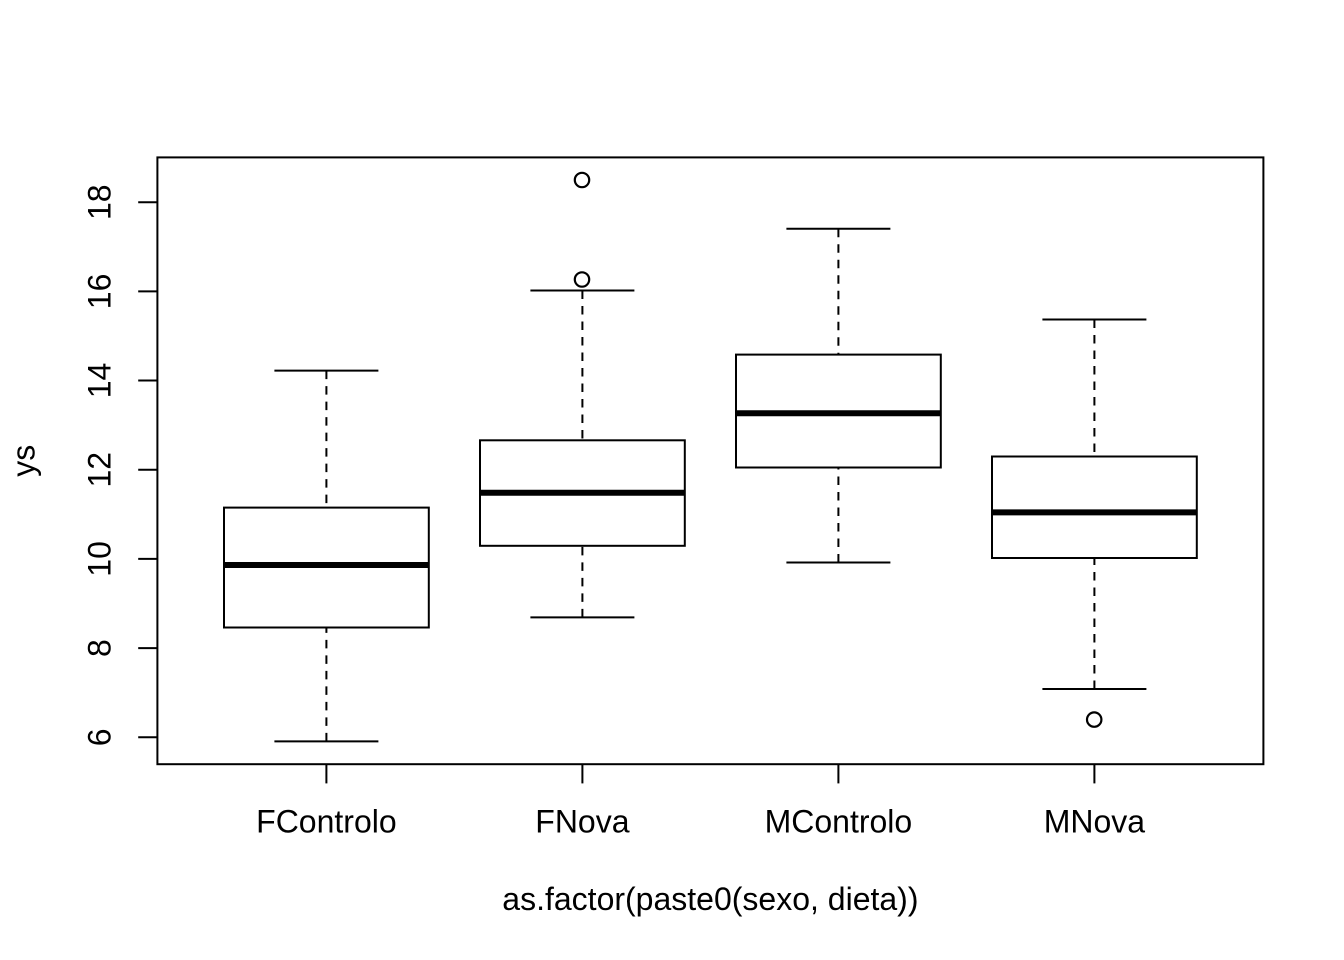 This screenshot has width=1344, height=960. Describe the element at coordinates (710, 899) in the screenshot. I see `svg-text: as.factor(paste0(sexo, dieta))` at that location.